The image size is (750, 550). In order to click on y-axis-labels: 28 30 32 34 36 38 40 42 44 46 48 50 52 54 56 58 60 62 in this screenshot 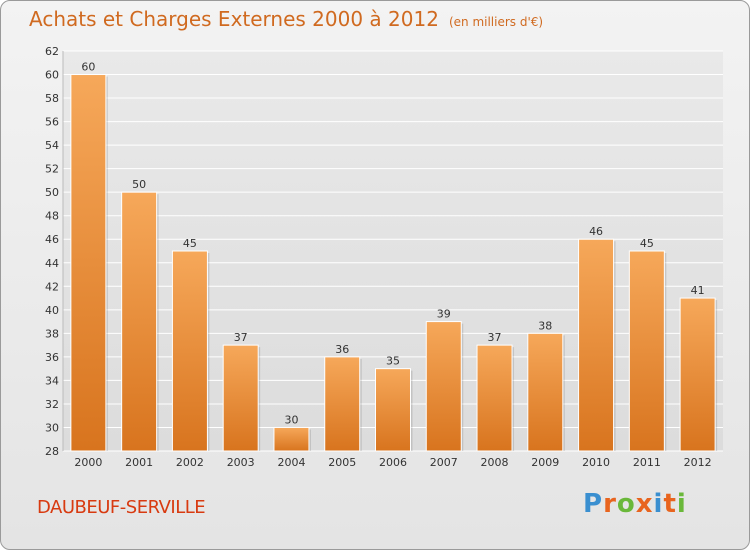, I will do `click(52, 251)`.